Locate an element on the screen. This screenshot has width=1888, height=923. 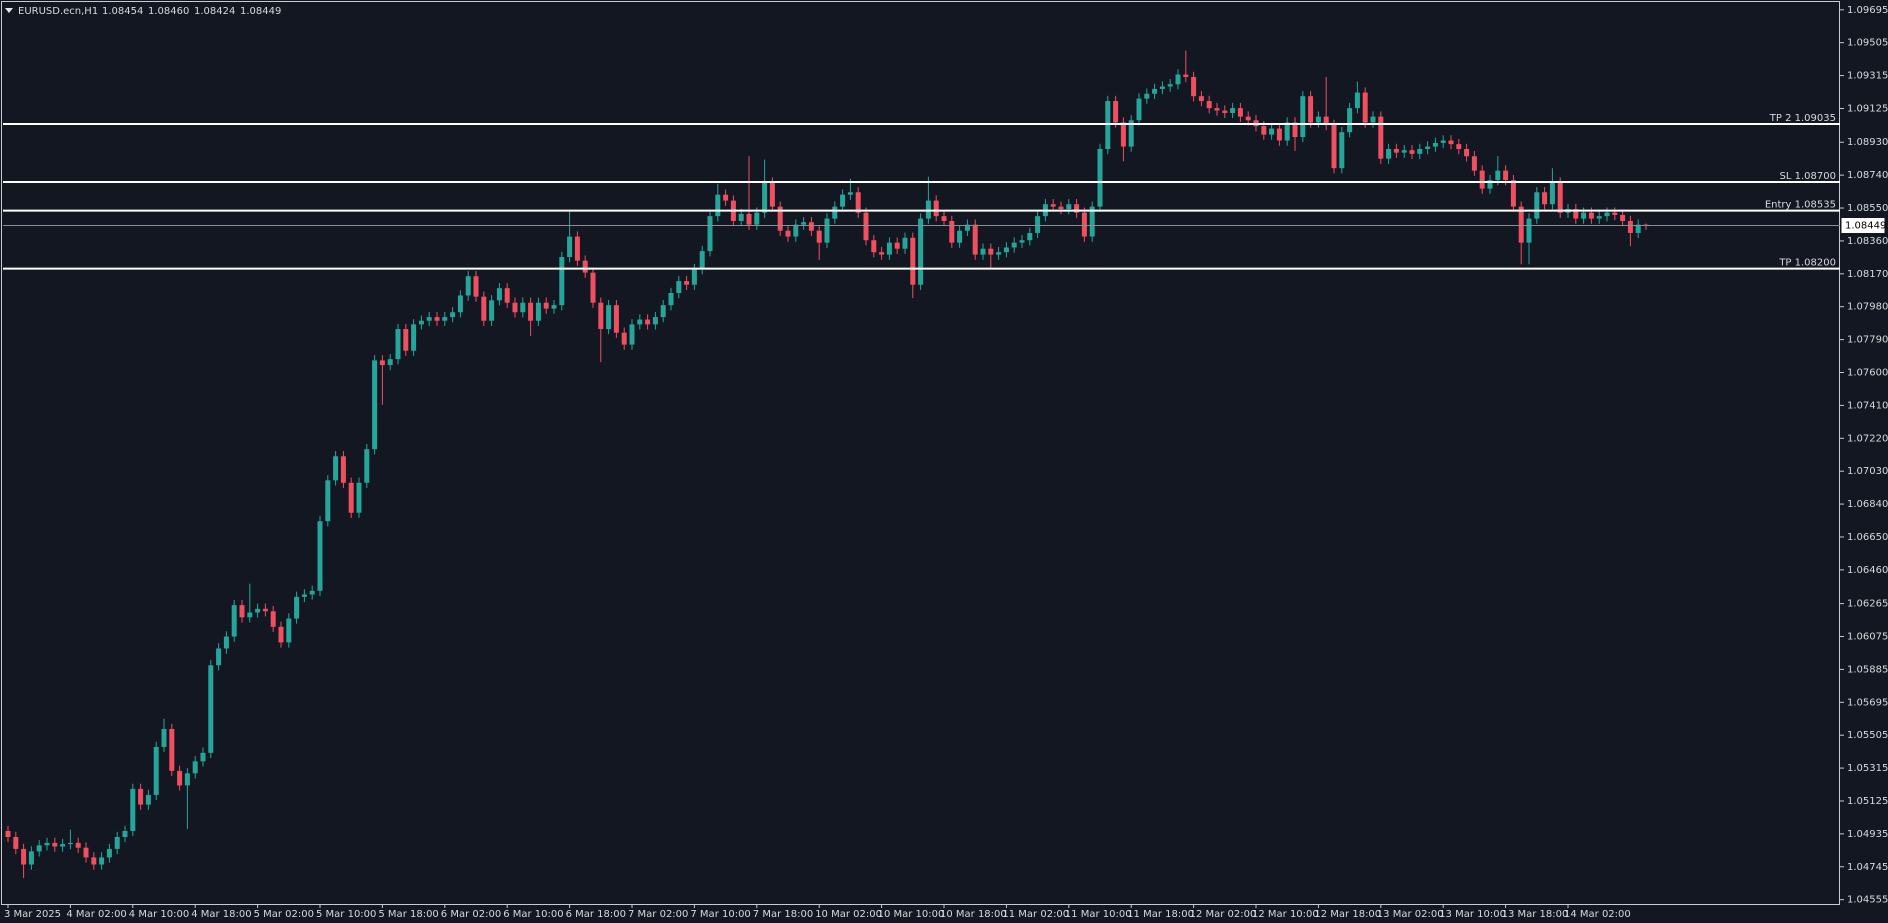
y-tick-label: 1.06650 is located at coordinates (1867, 537).